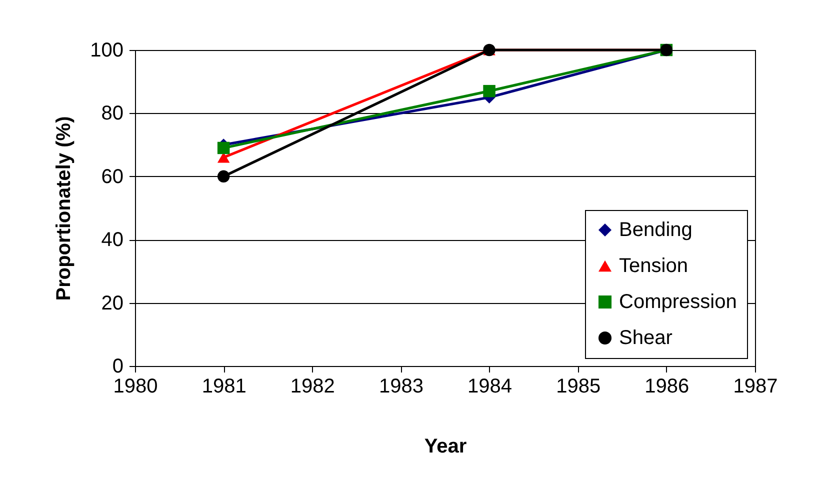  What do you see at coordinates (112, 303) in the screenshot?
I see `y-tick-label: 20` at bounding box center [112, 303].